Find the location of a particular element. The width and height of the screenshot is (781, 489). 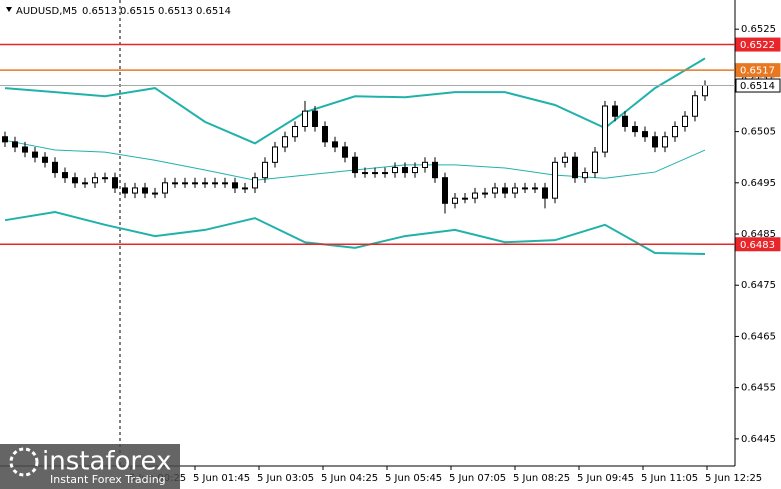

y-tick-label: 0.6485 is located at coordinates (758, 234).